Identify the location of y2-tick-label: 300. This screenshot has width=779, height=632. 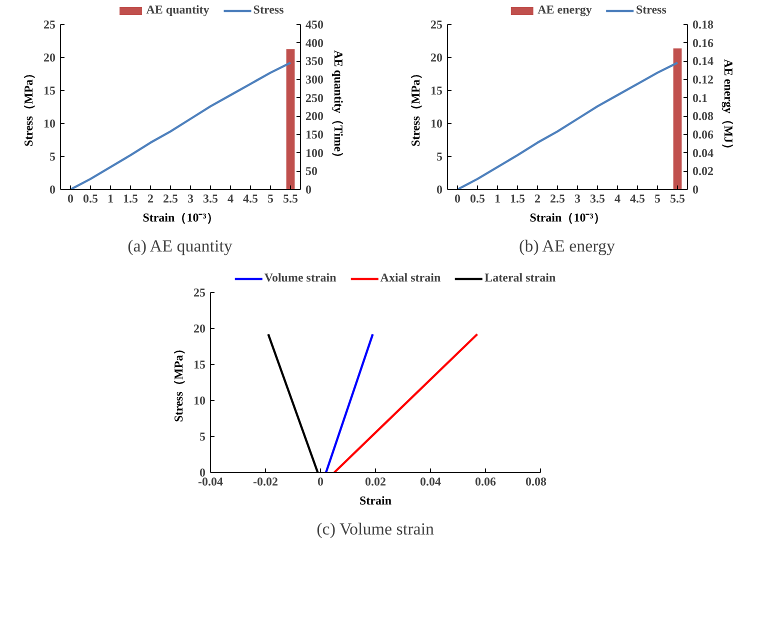
(315, 79).